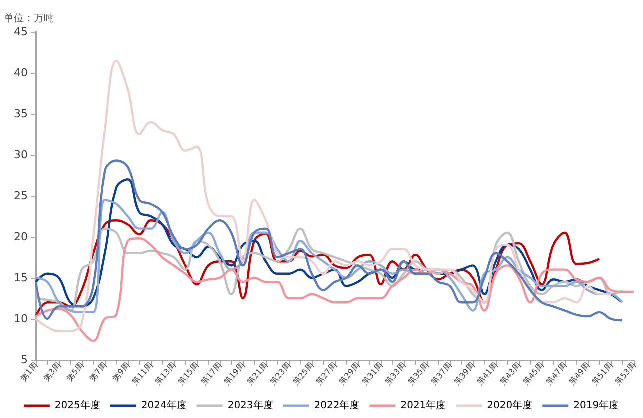  What do you see at coordinates (21, 32) in the screenshot?
I see `y-tick-label: 45` at bounding box center [21, 32].